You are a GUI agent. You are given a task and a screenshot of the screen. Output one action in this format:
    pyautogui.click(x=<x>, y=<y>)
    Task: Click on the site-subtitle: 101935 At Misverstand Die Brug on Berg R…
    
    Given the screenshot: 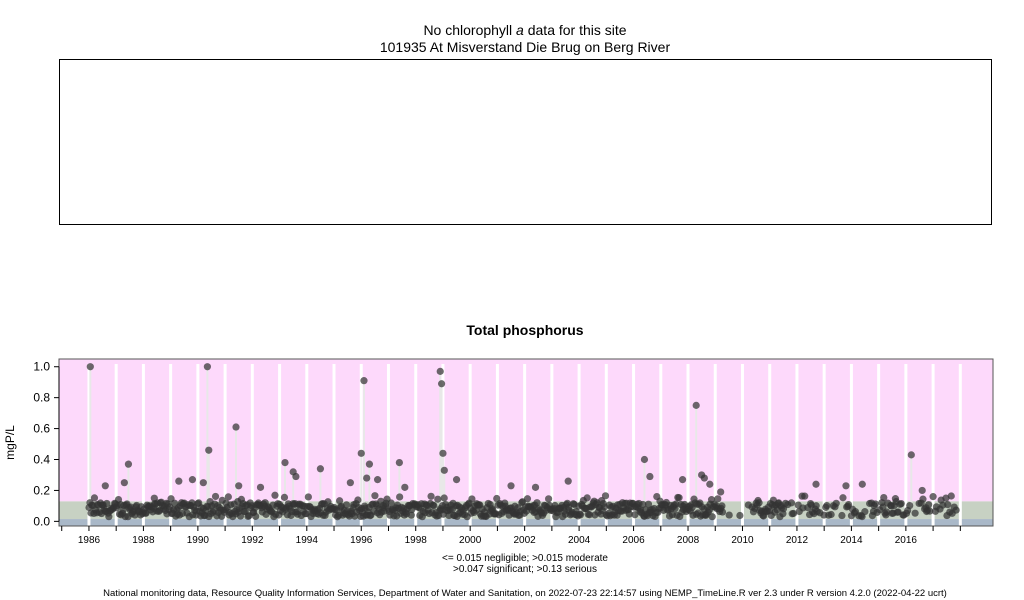 What is the action you would take?
    pyautogui.click(x=525, y=47)
    